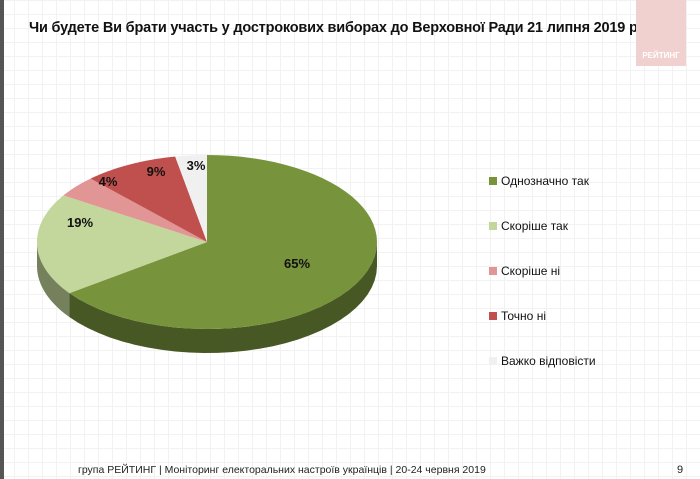  I want to click on rating-logo: РЕЙТИНГ, so click(661, 33).